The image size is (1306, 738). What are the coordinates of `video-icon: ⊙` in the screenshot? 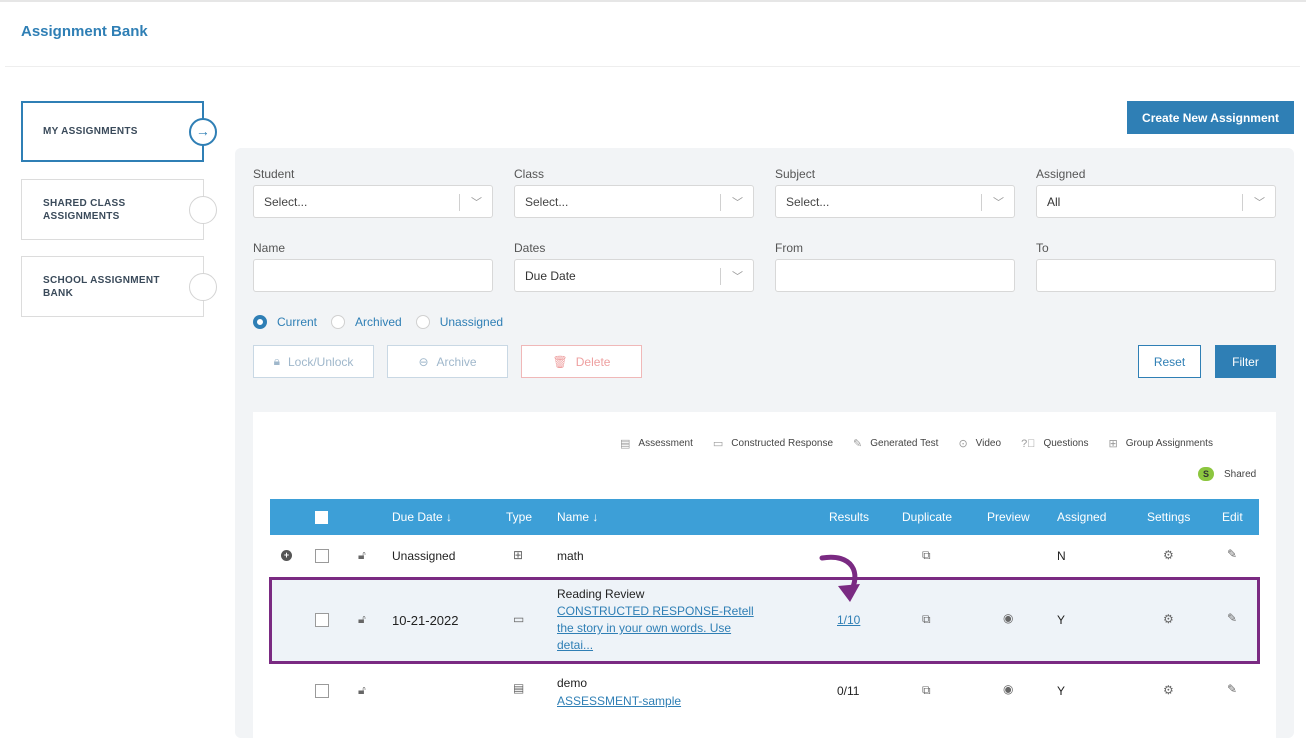 It's located at (963, 444).